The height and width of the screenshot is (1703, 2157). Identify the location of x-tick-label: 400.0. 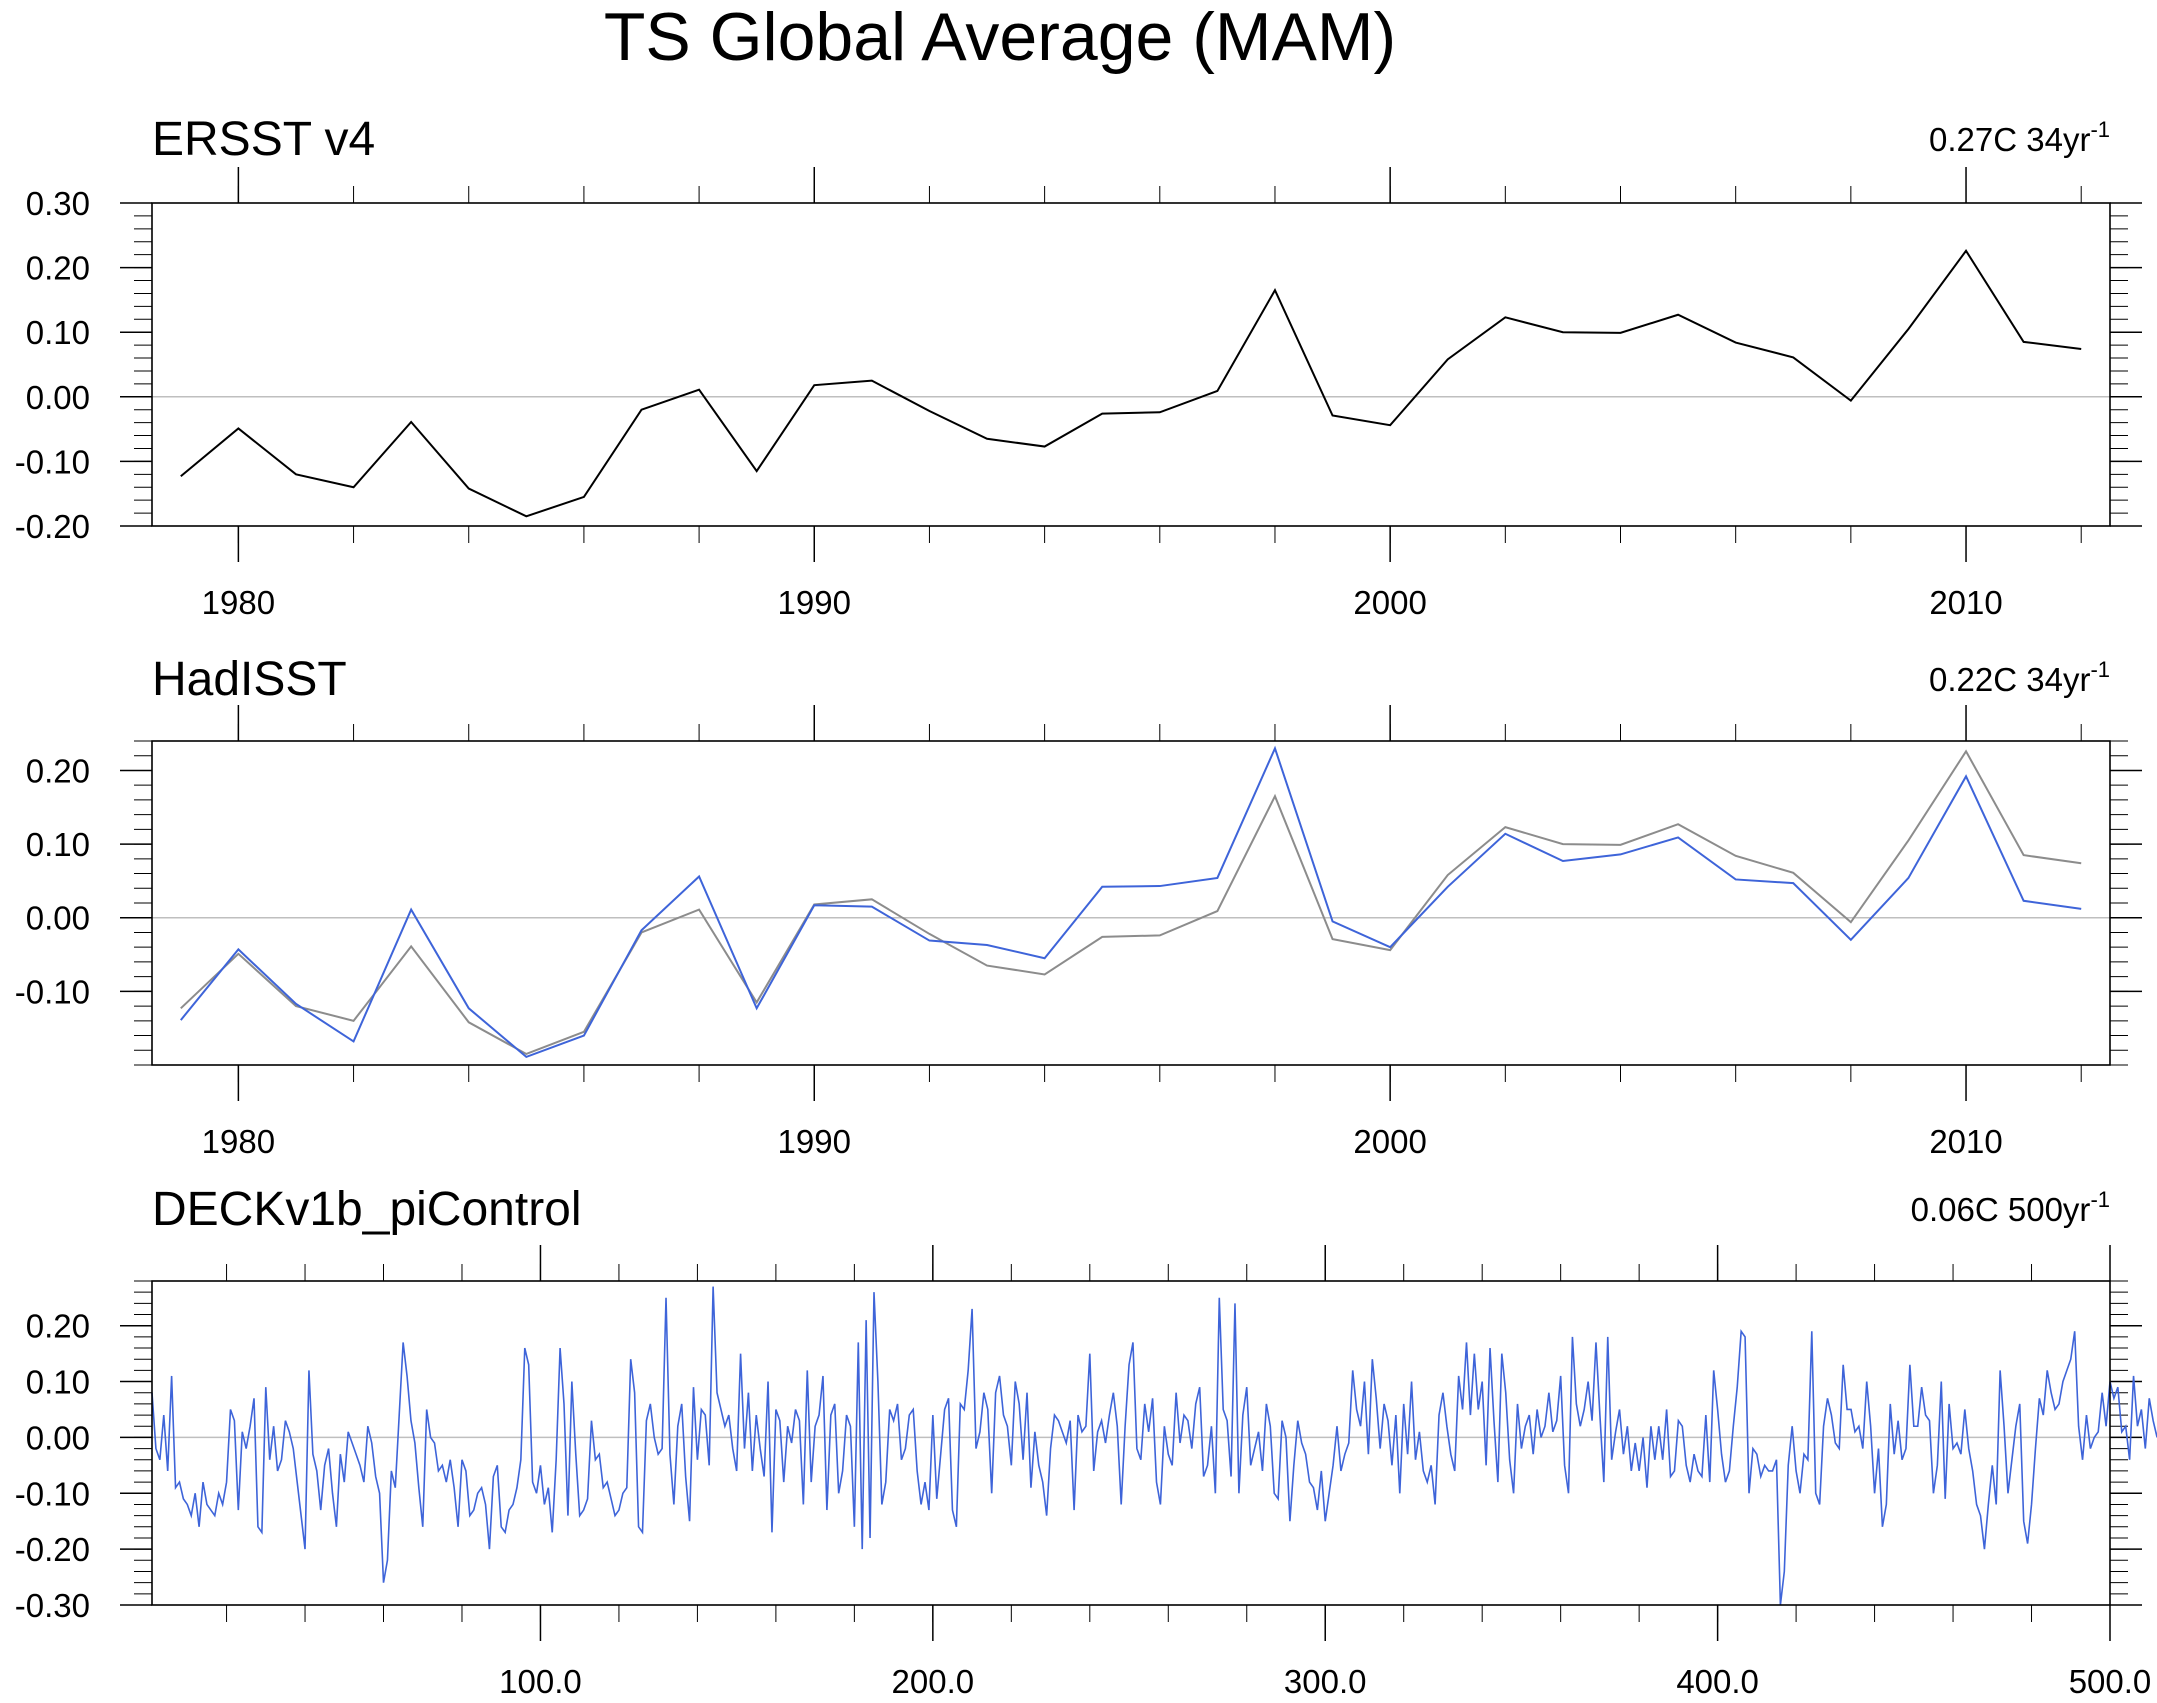
(1717, 1681).